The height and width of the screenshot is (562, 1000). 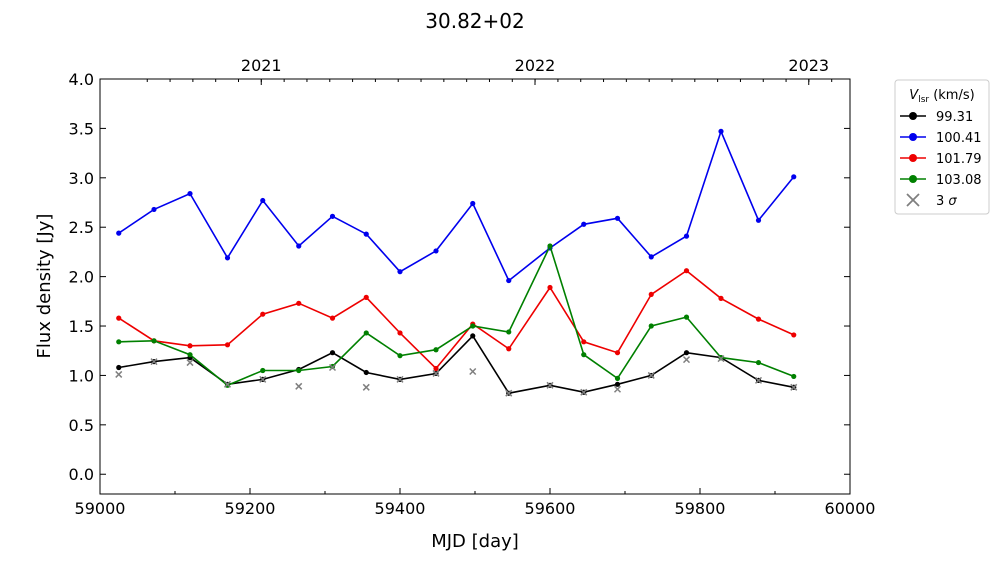 I want to click on legend: Vlsr (km/s) 99.31 100.41 101.79 103.08 3 σ, so click(x=942, y=147).